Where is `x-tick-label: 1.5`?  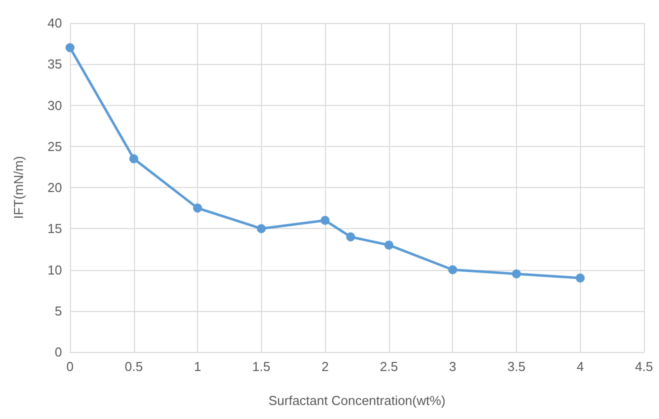 x-tick-label: 1.5 is located at coordinates (261, 366).